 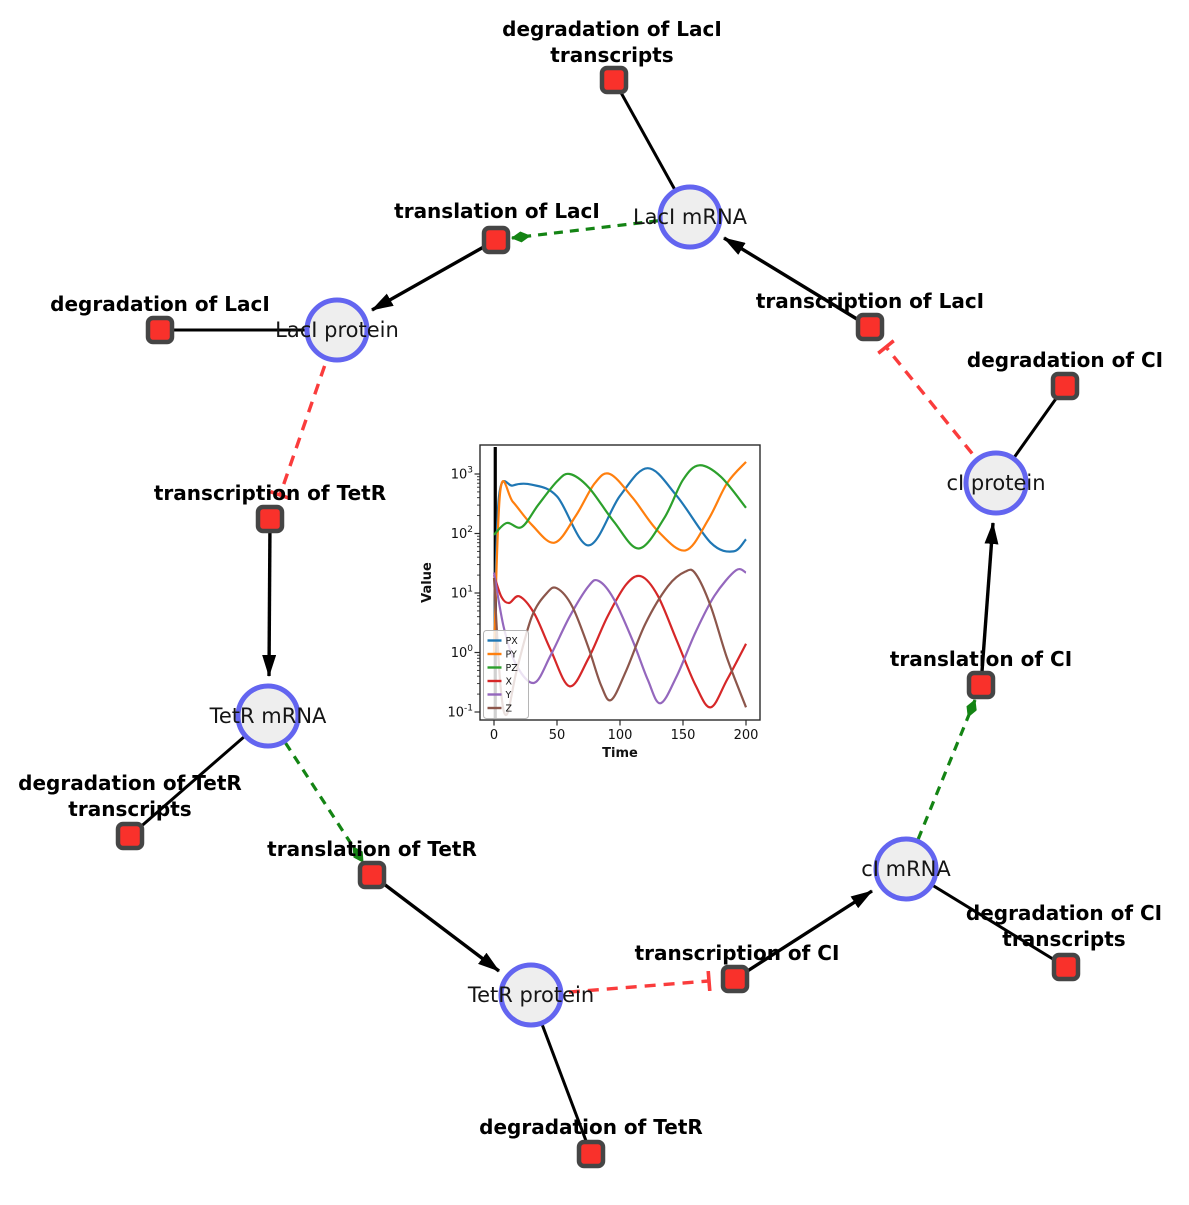 What do you see at coordinates (683, 735) in the screenshot?
I see `x-tick-label: 150` at bounding box center [683, 735].